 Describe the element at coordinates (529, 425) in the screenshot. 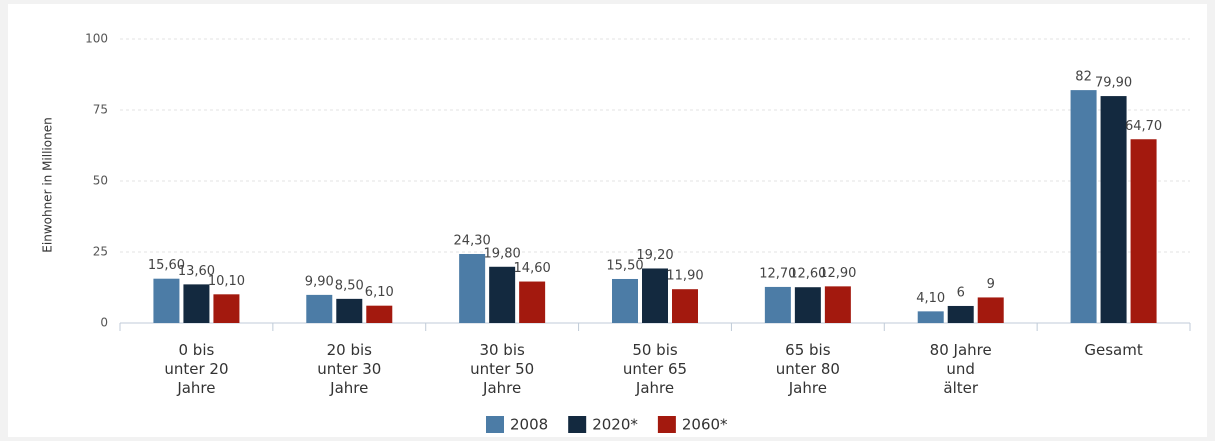

I see `legend-label: 2008` at that location.